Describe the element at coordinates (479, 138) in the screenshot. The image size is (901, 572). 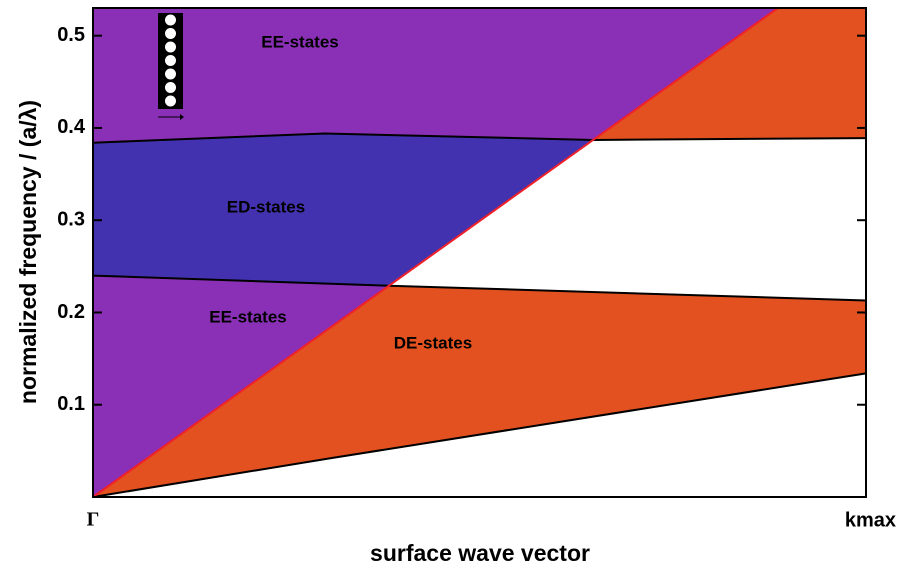
I see `band-edge` at that location.